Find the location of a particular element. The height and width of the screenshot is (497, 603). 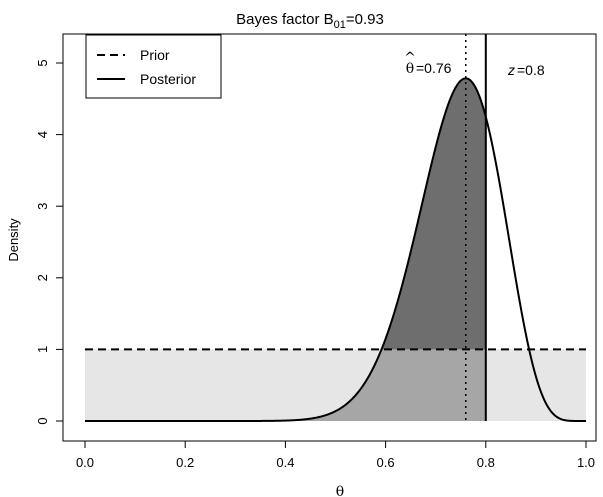

y-tick-label: 1 is located at coordinates (42, 349).